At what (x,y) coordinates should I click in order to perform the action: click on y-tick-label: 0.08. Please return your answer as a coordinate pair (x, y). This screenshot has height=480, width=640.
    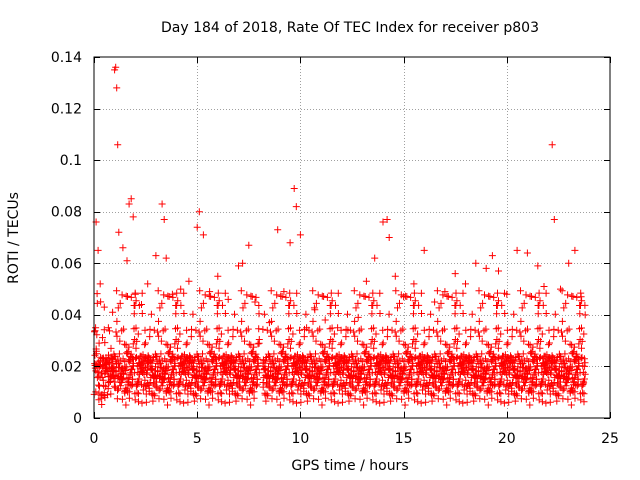
    Looking at the image, I should click on (66, 213).